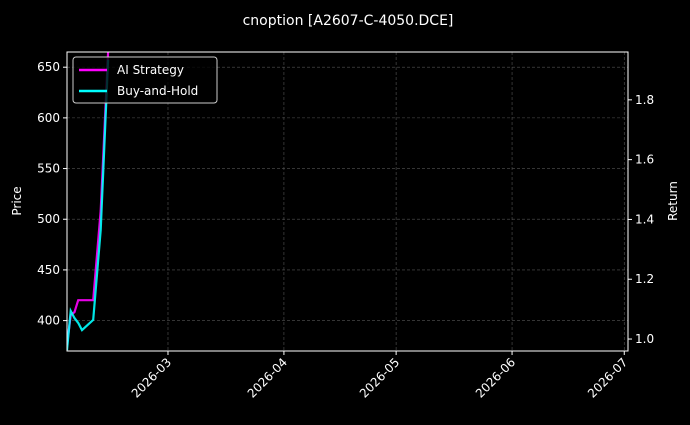  Describe the element at coordinates (157, 91) in the screenshot. I see `legend-label: Buy-and-Hold` at that location.